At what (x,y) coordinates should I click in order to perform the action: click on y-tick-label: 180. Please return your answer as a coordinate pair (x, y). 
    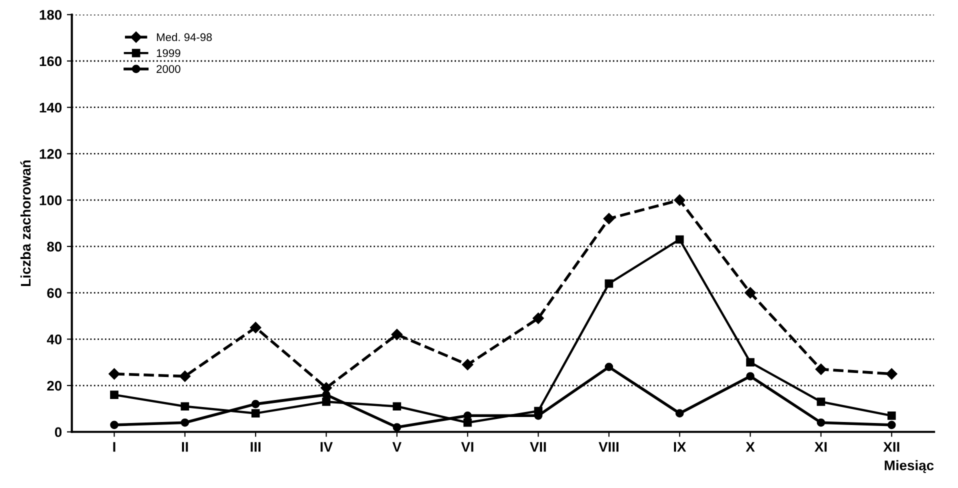
    Looking at the image, I should click on (51, 15).